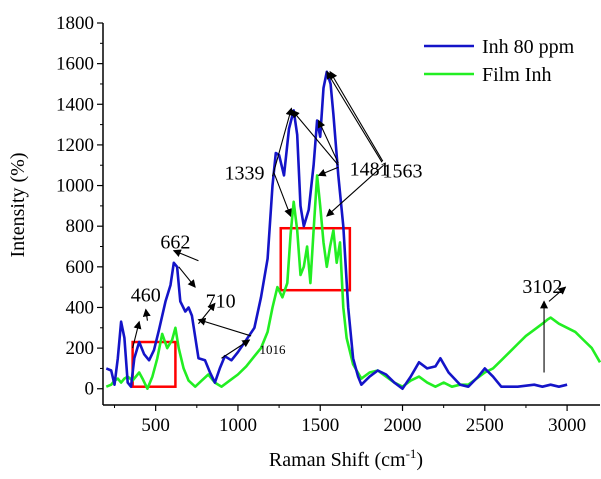 Image resolution: width=601 pixels, height=479 pixels. I want to click on x-axis-label: Raman Shift (cm-1), so click(346, 458).